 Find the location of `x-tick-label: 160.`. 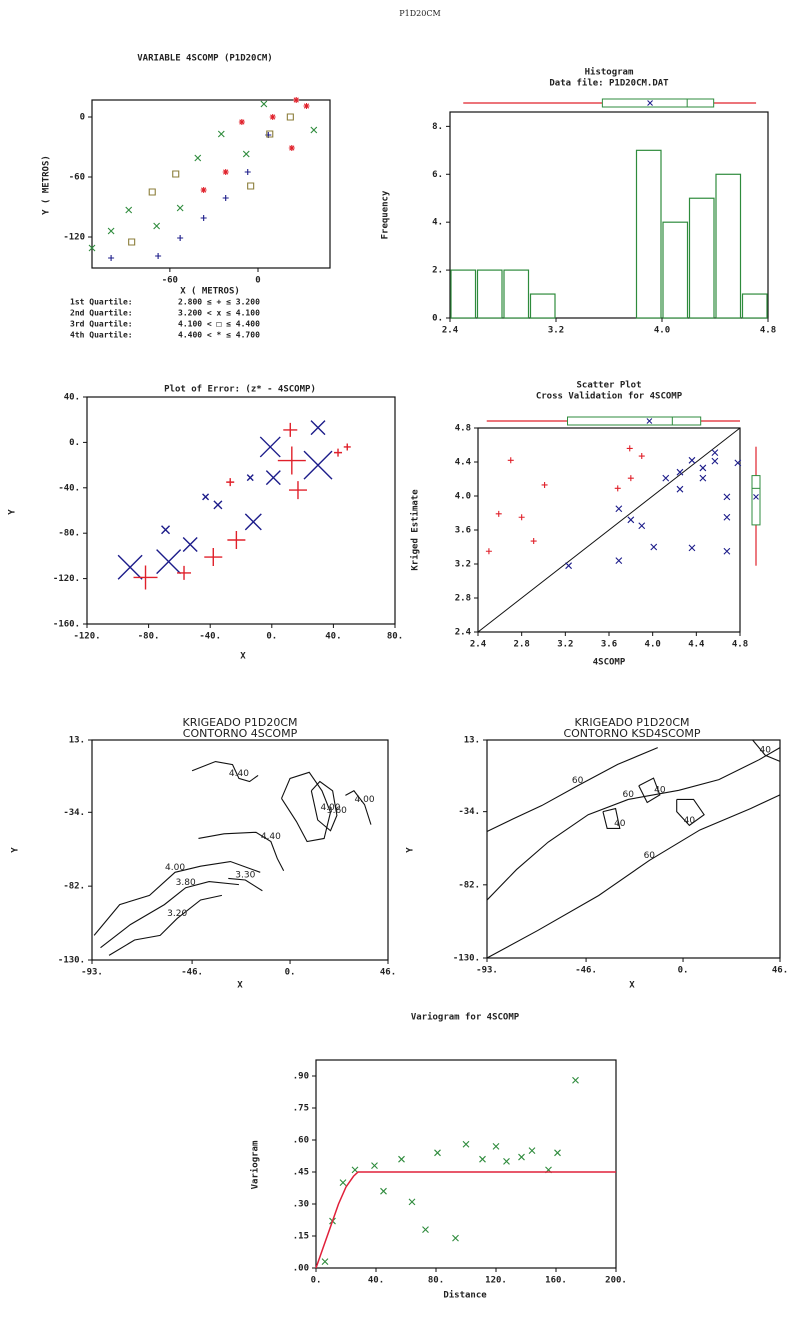

x-tick-label: 160. is located at coordinates (556, 1281).